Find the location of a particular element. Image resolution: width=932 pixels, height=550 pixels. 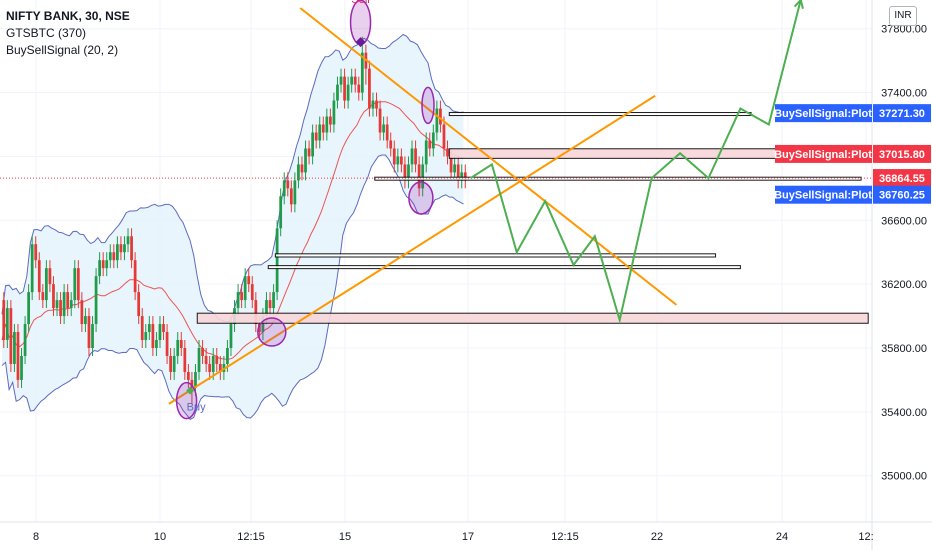

legend-indicator-buysellsignal: BuySellSignal (20, 2) is located at coordinates (62, 50).